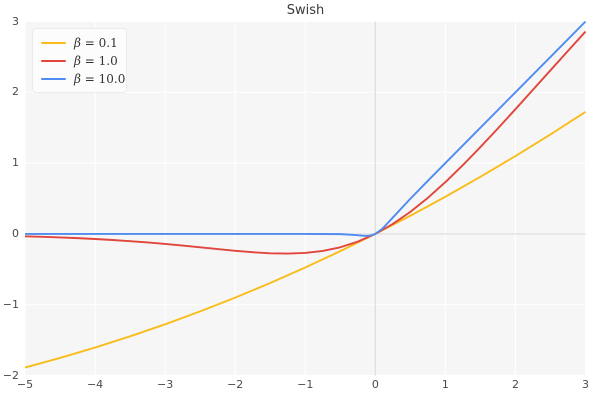  I want to click on x-tick-label: 0, so click(375, 384).